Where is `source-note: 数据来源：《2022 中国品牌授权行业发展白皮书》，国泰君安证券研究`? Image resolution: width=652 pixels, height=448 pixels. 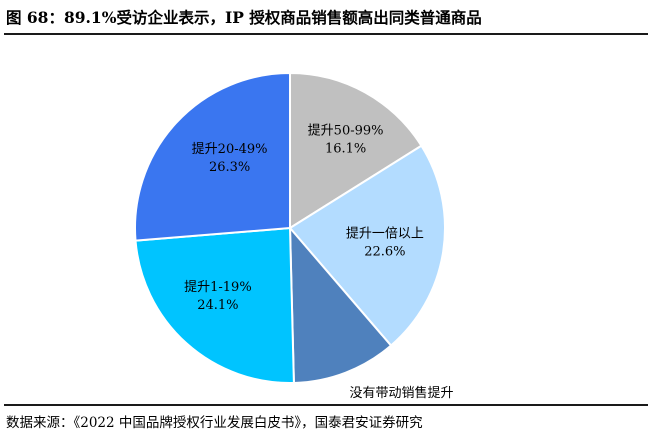
source-note: 数据来源：《2022 中国品牌授权行业发展白皮书》，国泰君安证券研究 is located at coordinates (214, 423).